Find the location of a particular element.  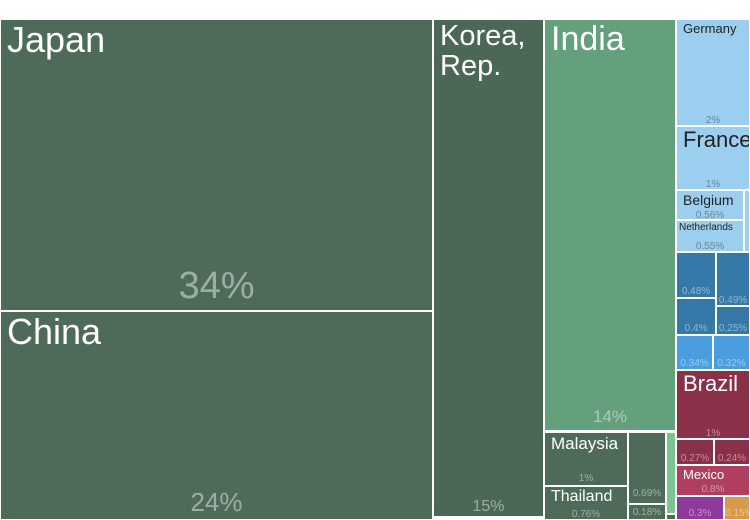

treemap-cell-belgium: Belgium 0.56% is located at coordinates (710, 205).